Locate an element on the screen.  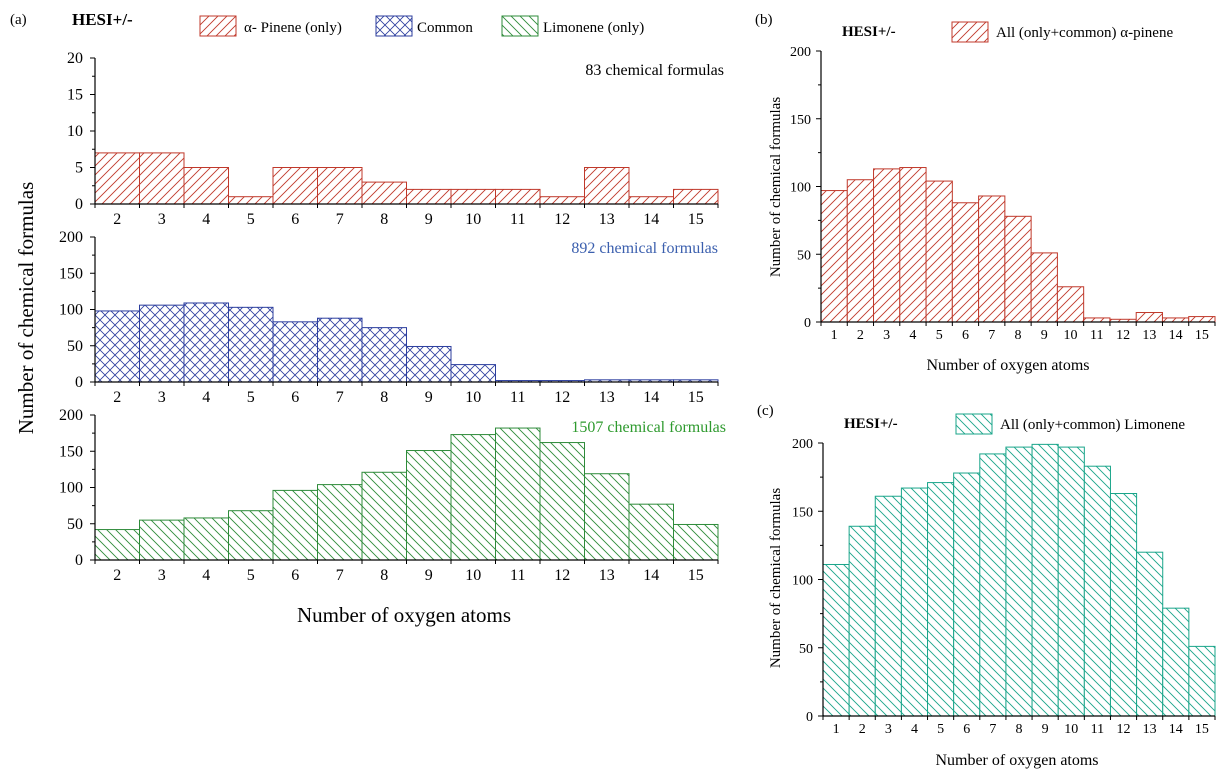
panel-c-mode: HESI+/- is located at coordinates (871, 424).